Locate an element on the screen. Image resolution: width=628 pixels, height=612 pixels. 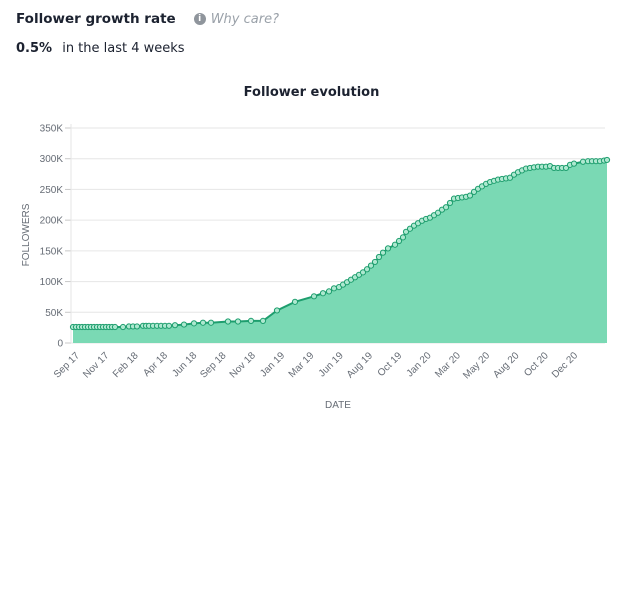
y-tick-label: 350K is located at coordinates (52, 129).